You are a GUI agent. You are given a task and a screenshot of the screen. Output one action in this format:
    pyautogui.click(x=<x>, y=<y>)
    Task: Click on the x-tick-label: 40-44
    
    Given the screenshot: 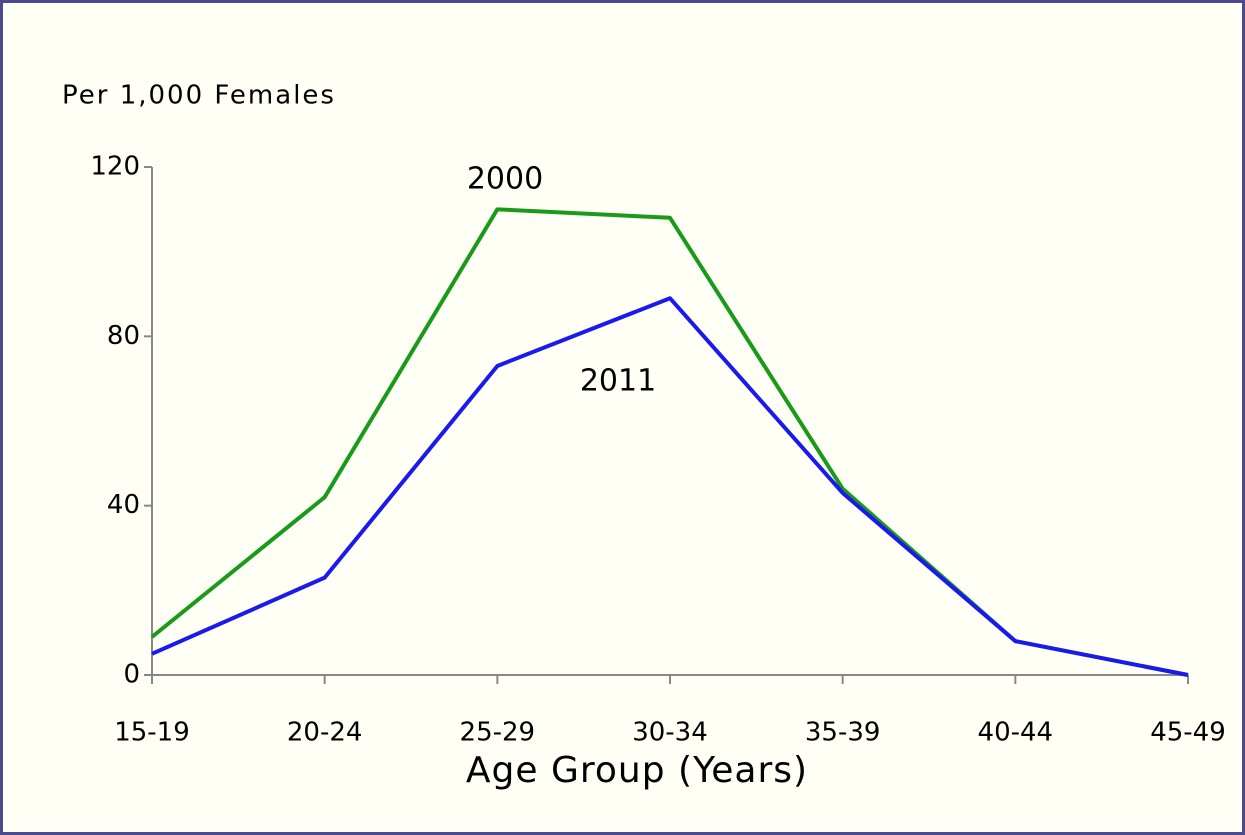 What is the action you would take?
    pyautogui.click(x=1016, y=733)
    